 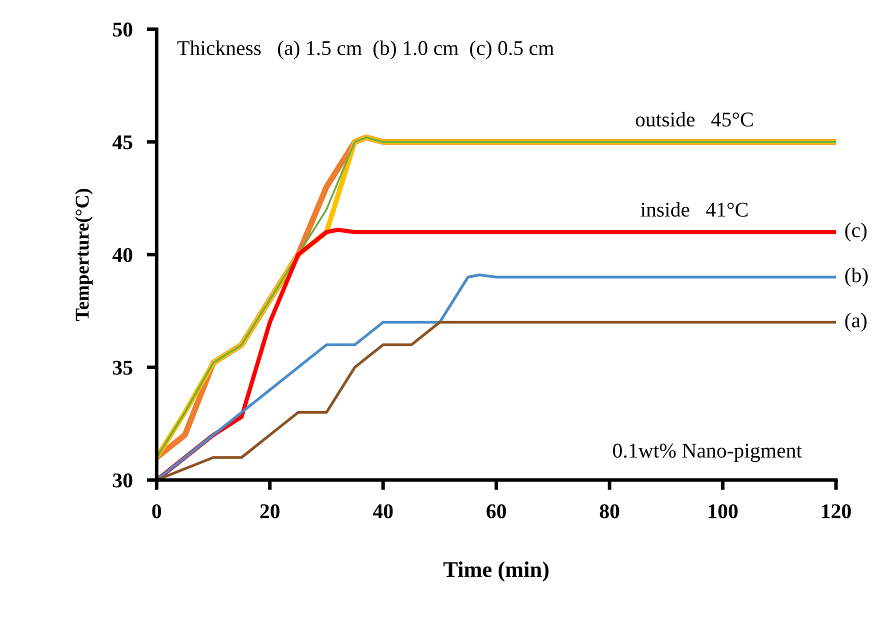 I want to click on annotation: Thickness (a) 1.5 cm (b) 1.0 cm (c) 0.5 cm, so click(x=365, y=50).